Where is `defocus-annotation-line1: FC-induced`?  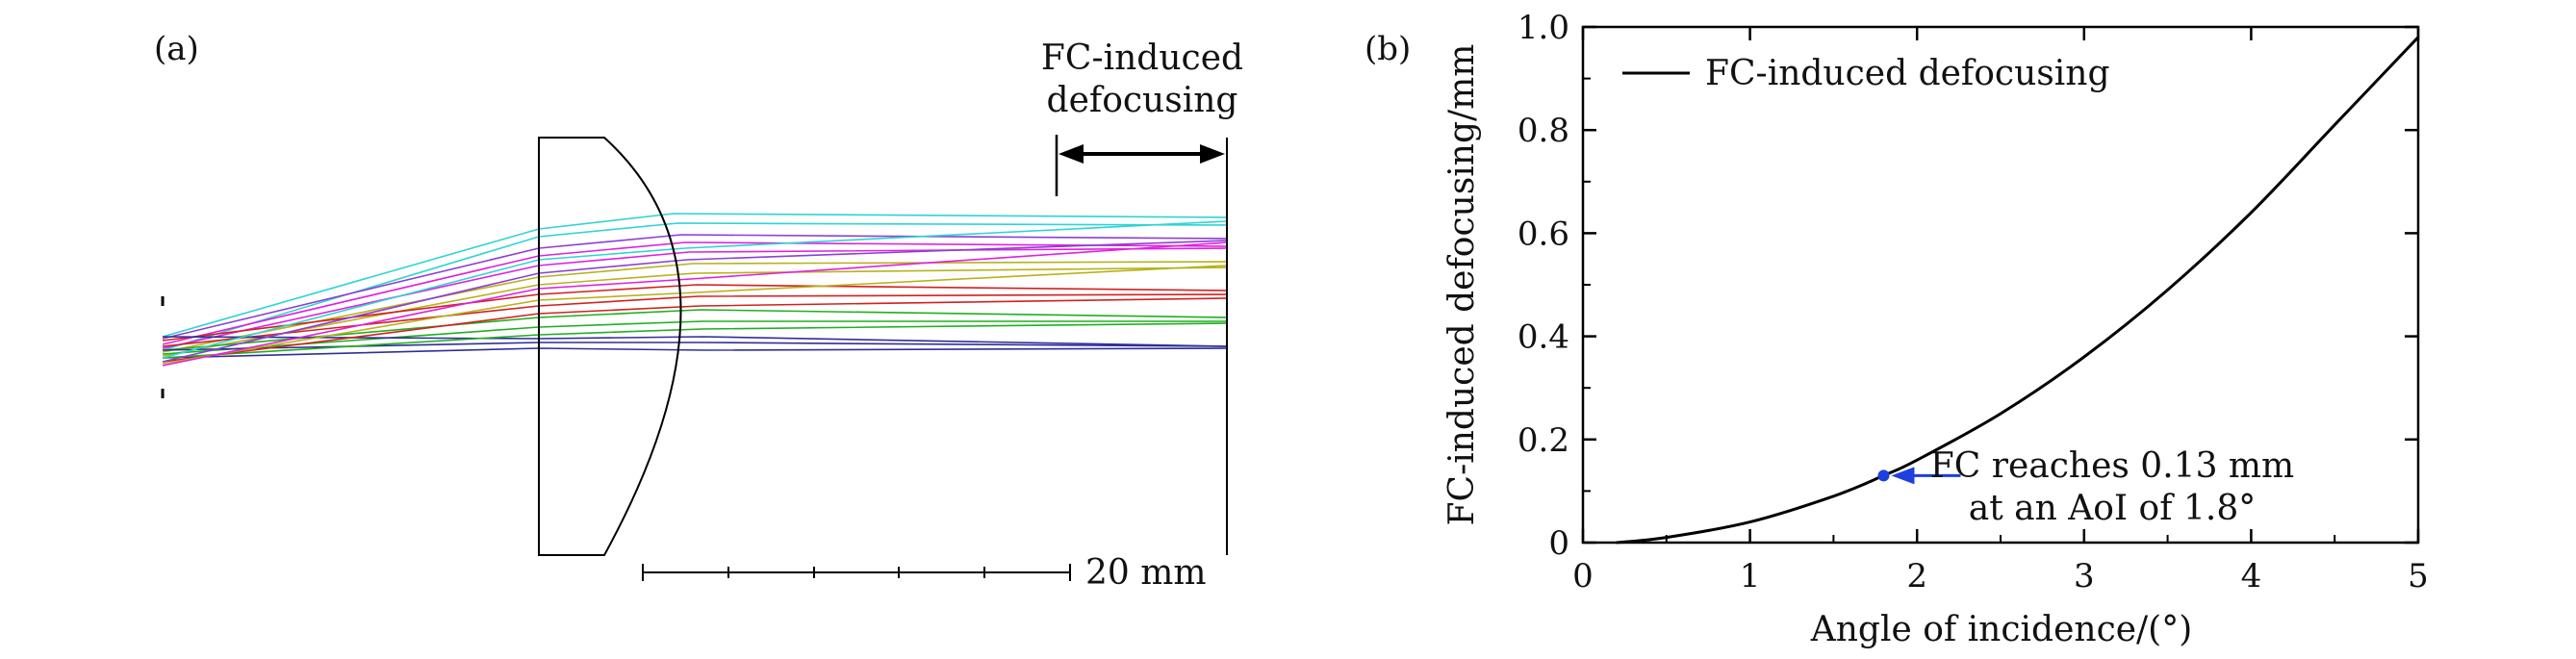 defocus-annotation-line1: FC-induced is located at coordinates (1142, 58).